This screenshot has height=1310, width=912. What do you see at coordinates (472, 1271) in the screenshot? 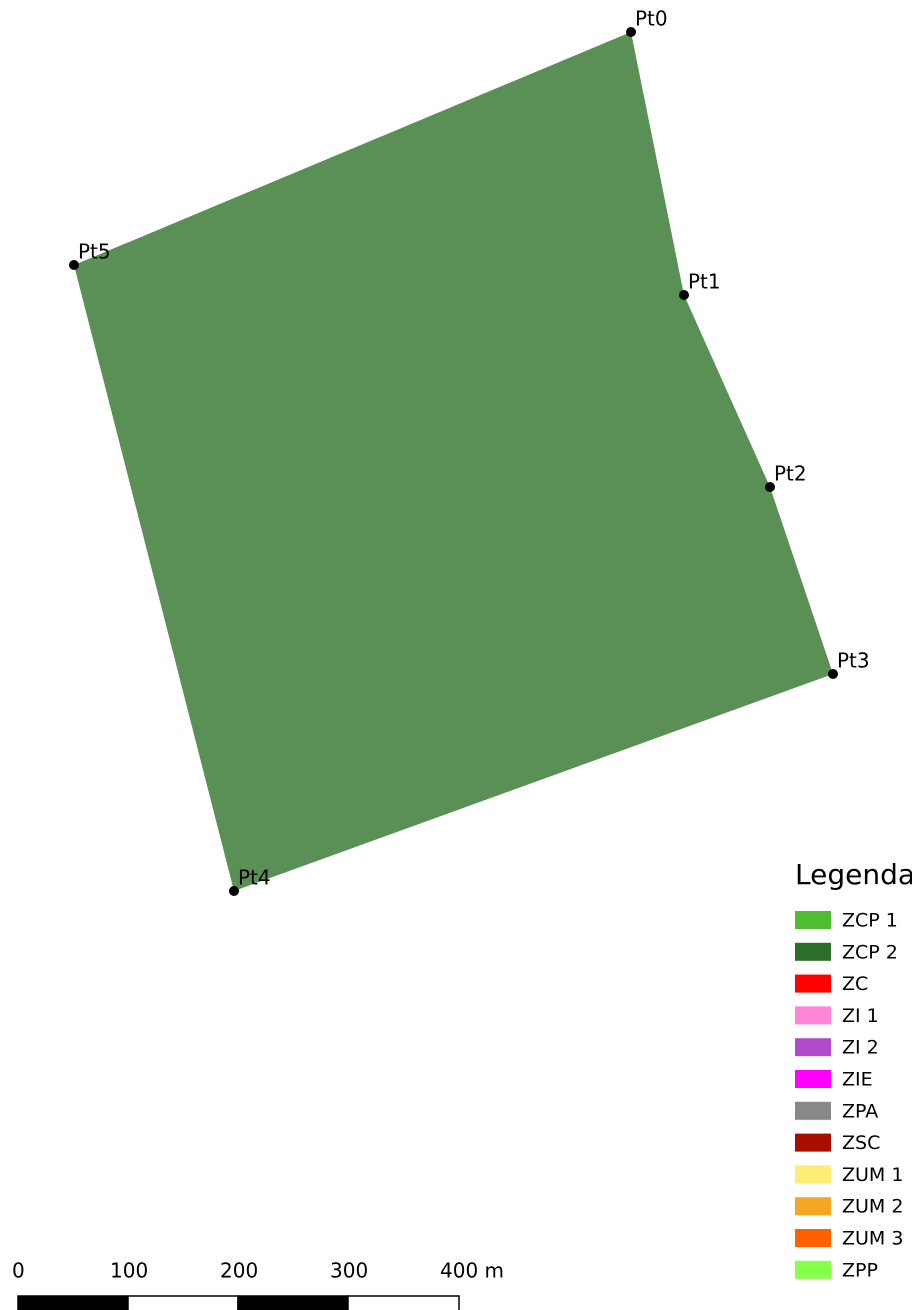
I see `scale-label: 400 m` at bounding box center [472, 1271].